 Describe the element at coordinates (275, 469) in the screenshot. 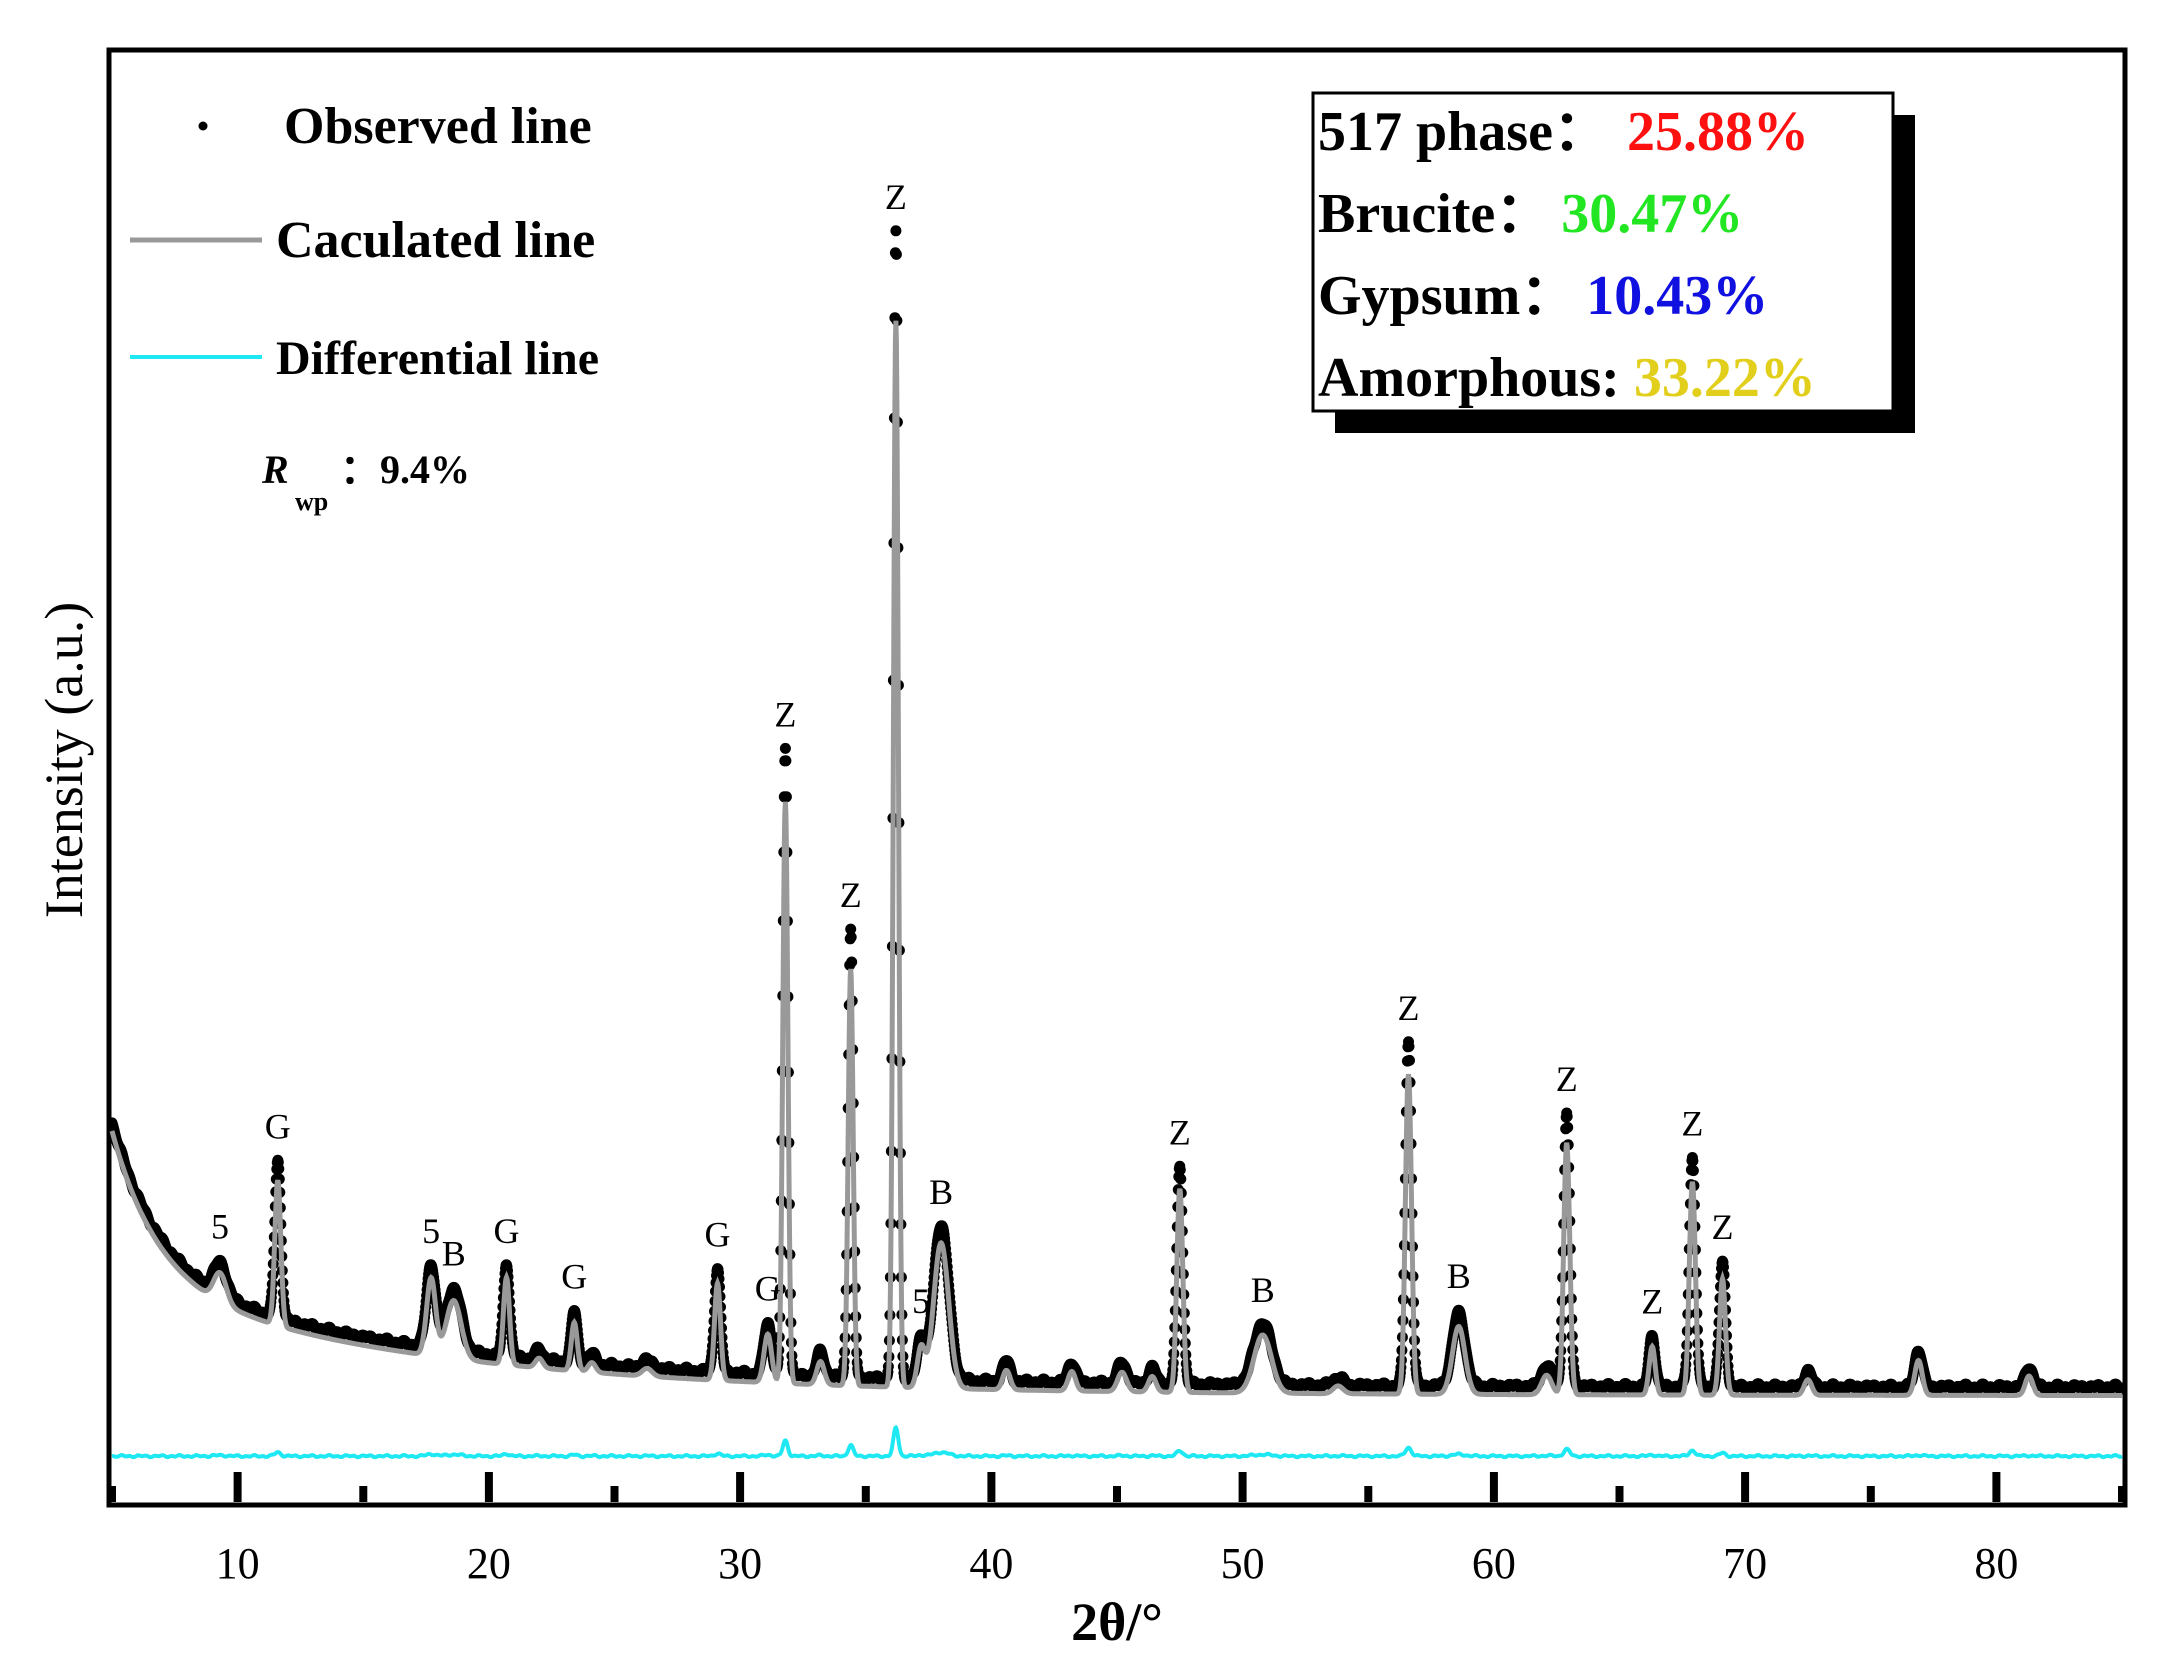

I see `rwp-symbol: R` at that location.